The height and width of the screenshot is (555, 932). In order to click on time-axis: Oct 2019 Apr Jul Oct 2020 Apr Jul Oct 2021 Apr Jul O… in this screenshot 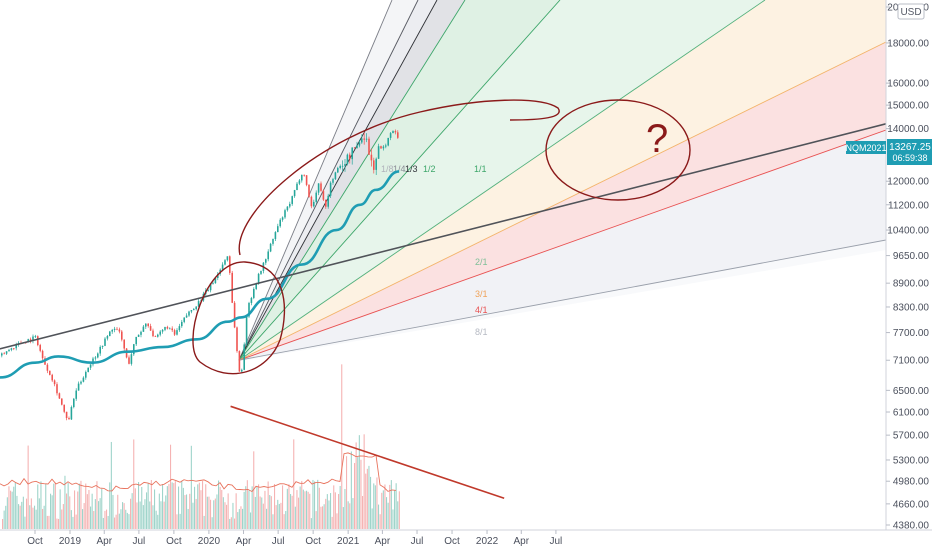, I will do `click(466, 539)`.